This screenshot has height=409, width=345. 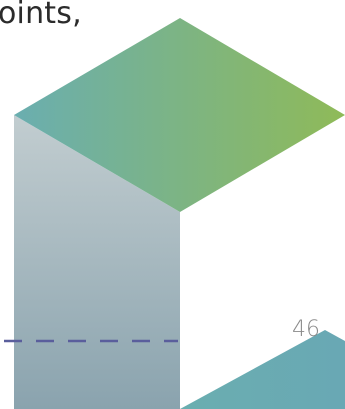 I want to click on lower-rhombus-shape, so click(x=262, y=369).